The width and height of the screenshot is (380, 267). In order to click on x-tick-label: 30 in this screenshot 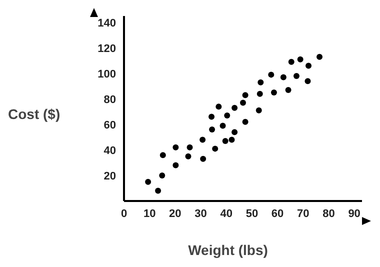, I will do `click(200, 214)`.